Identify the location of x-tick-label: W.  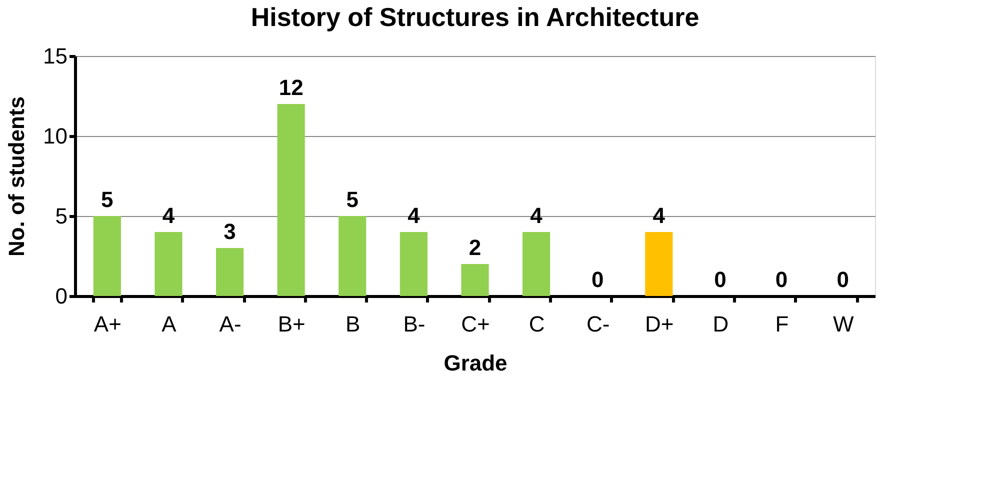
(843, 324).